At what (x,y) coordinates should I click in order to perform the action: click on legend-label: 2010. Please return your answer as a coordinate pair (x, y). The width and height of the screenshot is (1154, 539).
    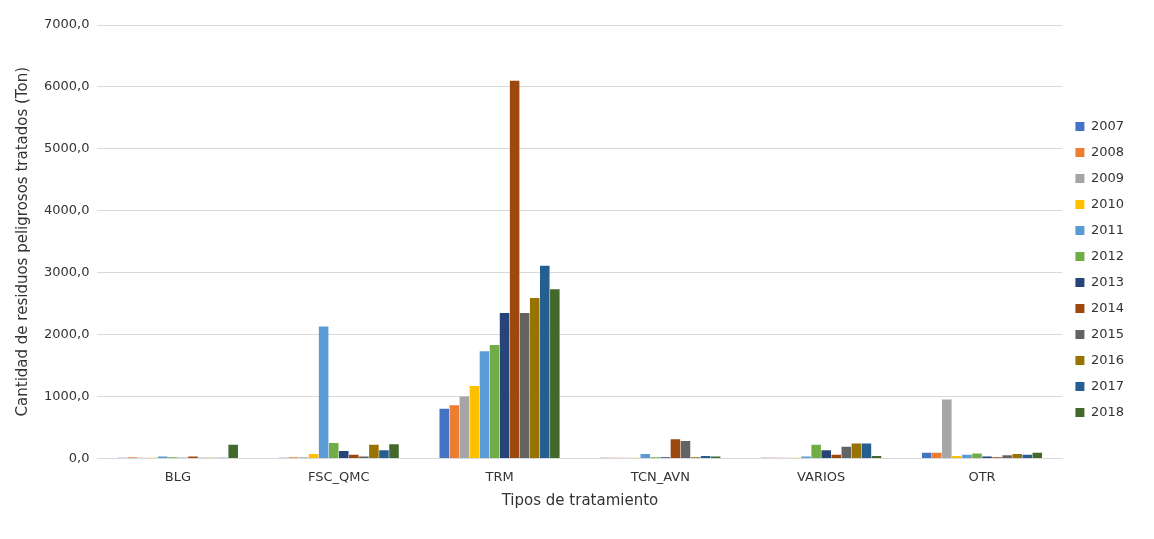
    Looking at the image, I should click on (1107, 203).